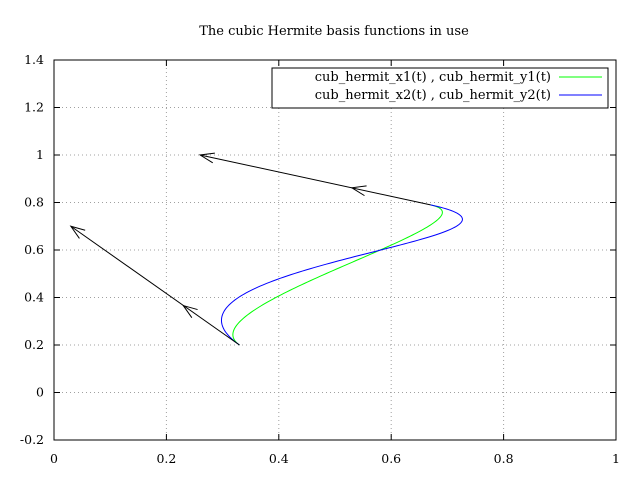 The image size is (640, 480). What do you see at coordinates (34, 59) in the screenshot?
I see `y-tick-label: 1.4` at bounding box center [34, 59].